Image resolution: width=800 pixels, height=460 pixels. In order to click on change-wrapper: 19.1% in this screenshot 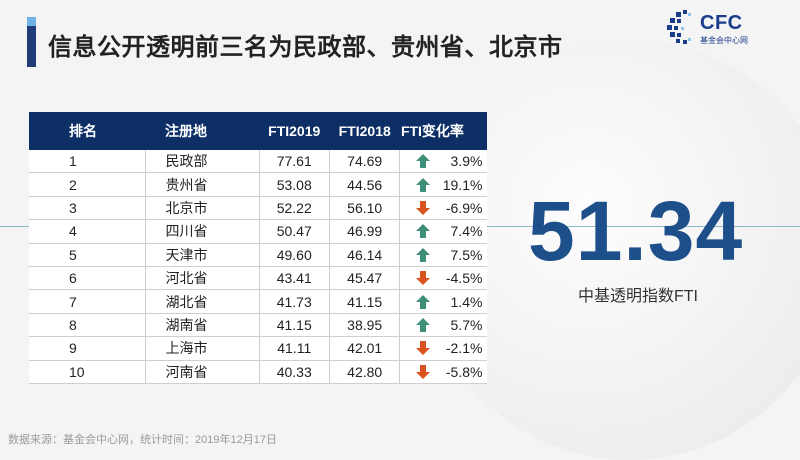, I will do `click(443, 185)`.